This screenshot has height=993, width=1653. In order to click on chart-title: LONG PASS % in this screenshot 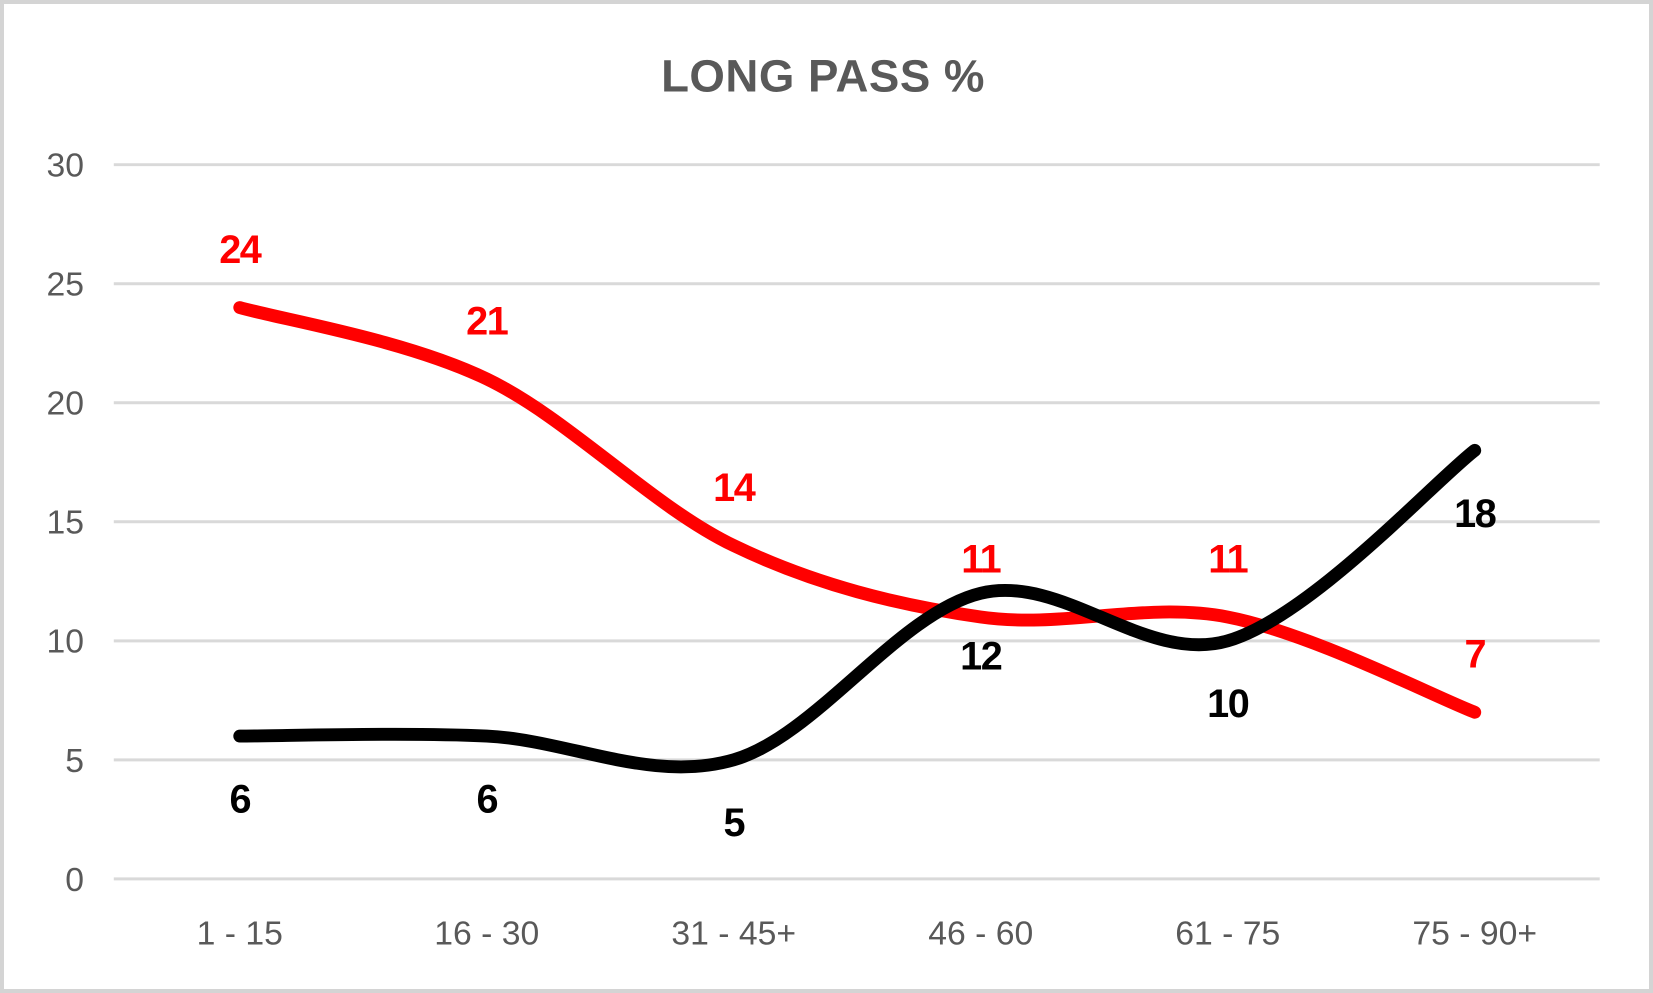, I will do `click(823, 75)`.